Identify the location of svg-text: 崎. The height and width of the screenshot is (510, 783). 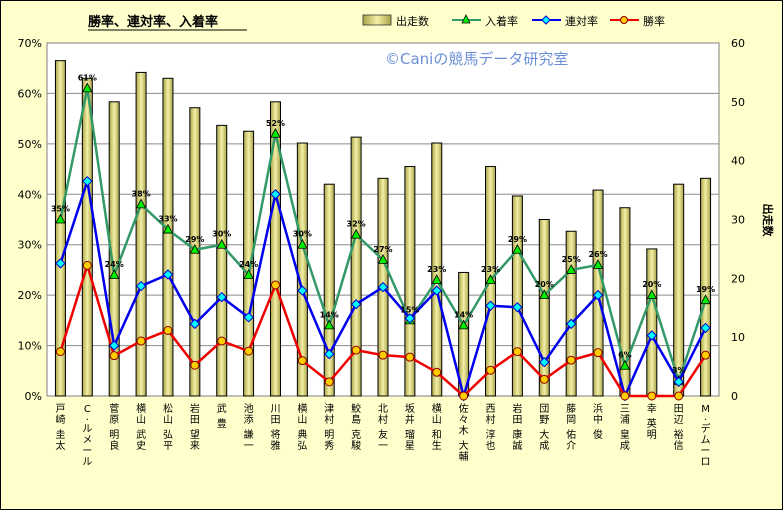
(60, 419).